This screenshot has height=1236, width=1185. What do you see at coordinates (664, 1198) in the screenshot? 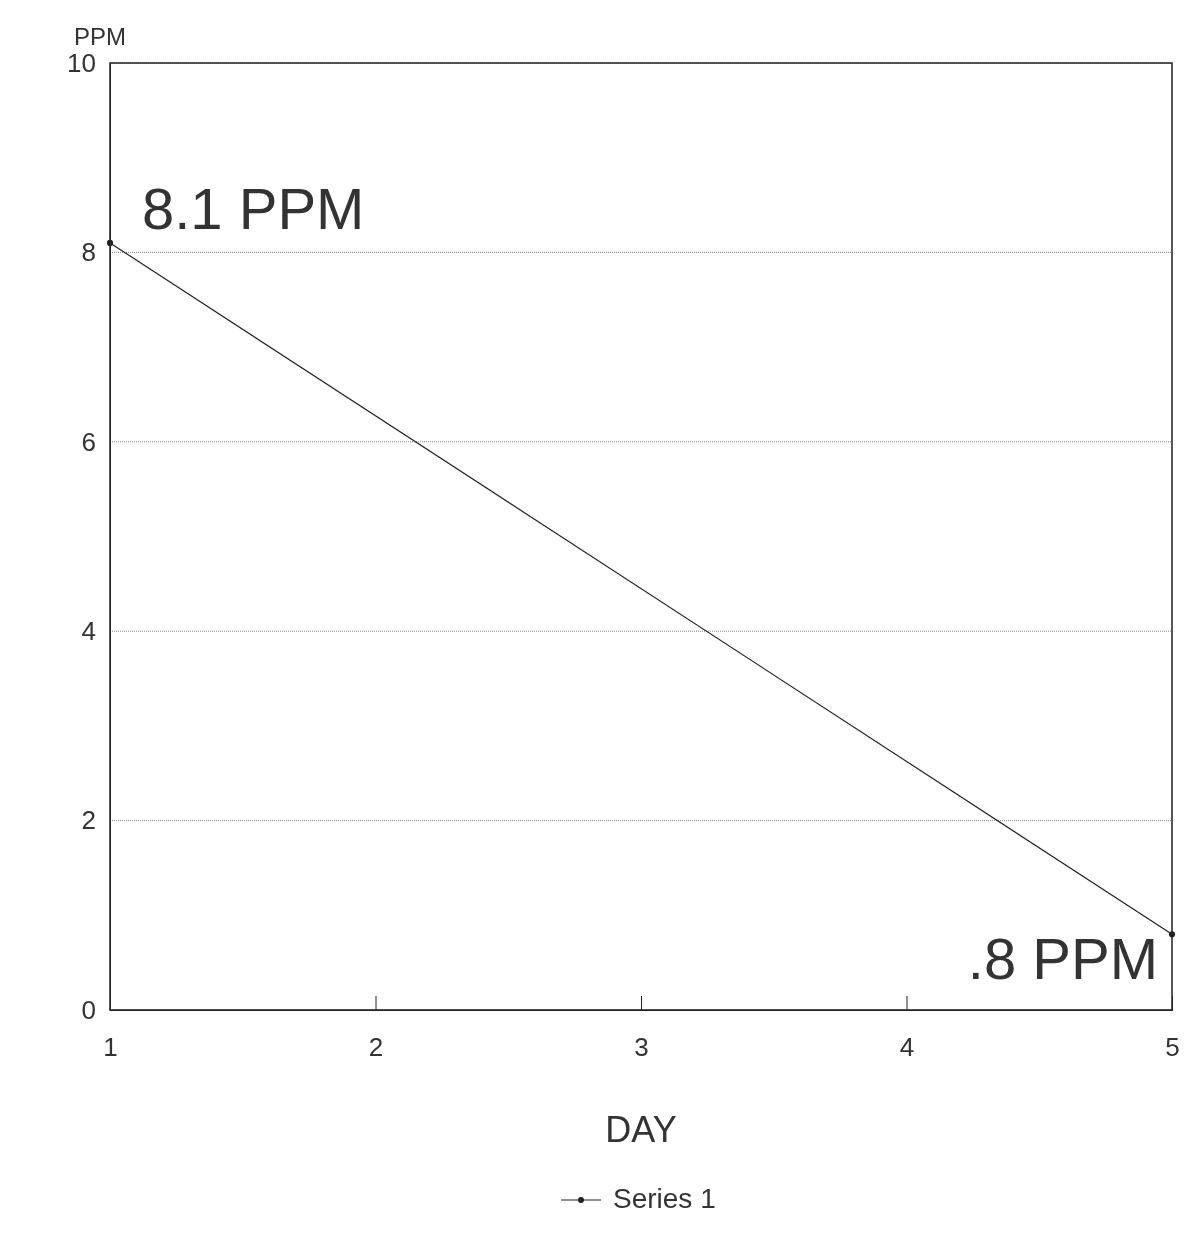
I see `legend-label: Series 1` at bounding box center [664, 1198].